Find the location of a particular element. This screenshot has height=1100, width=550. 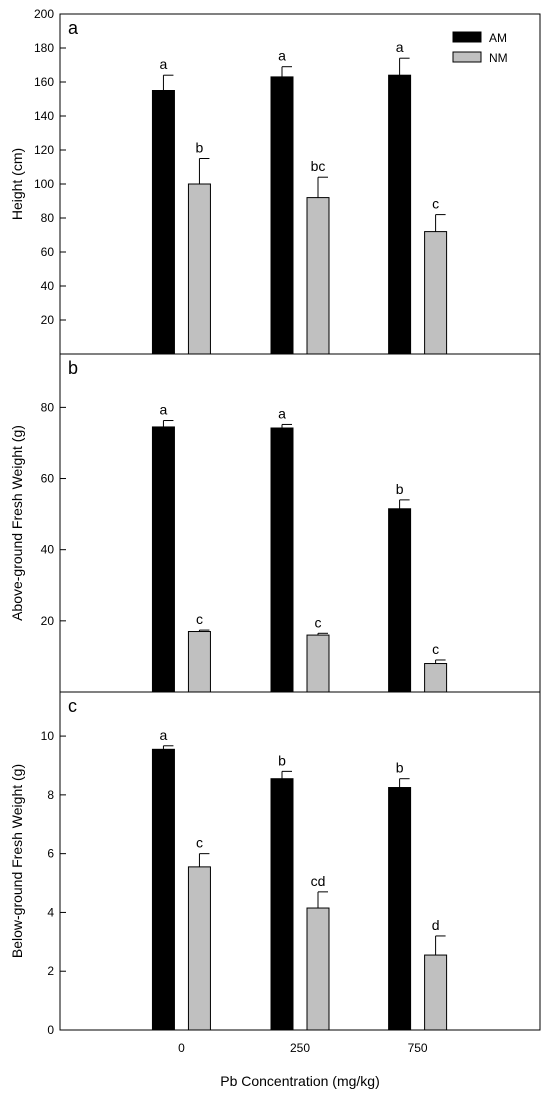

y-tick-label: 160 is located at coordinates (44, 82).